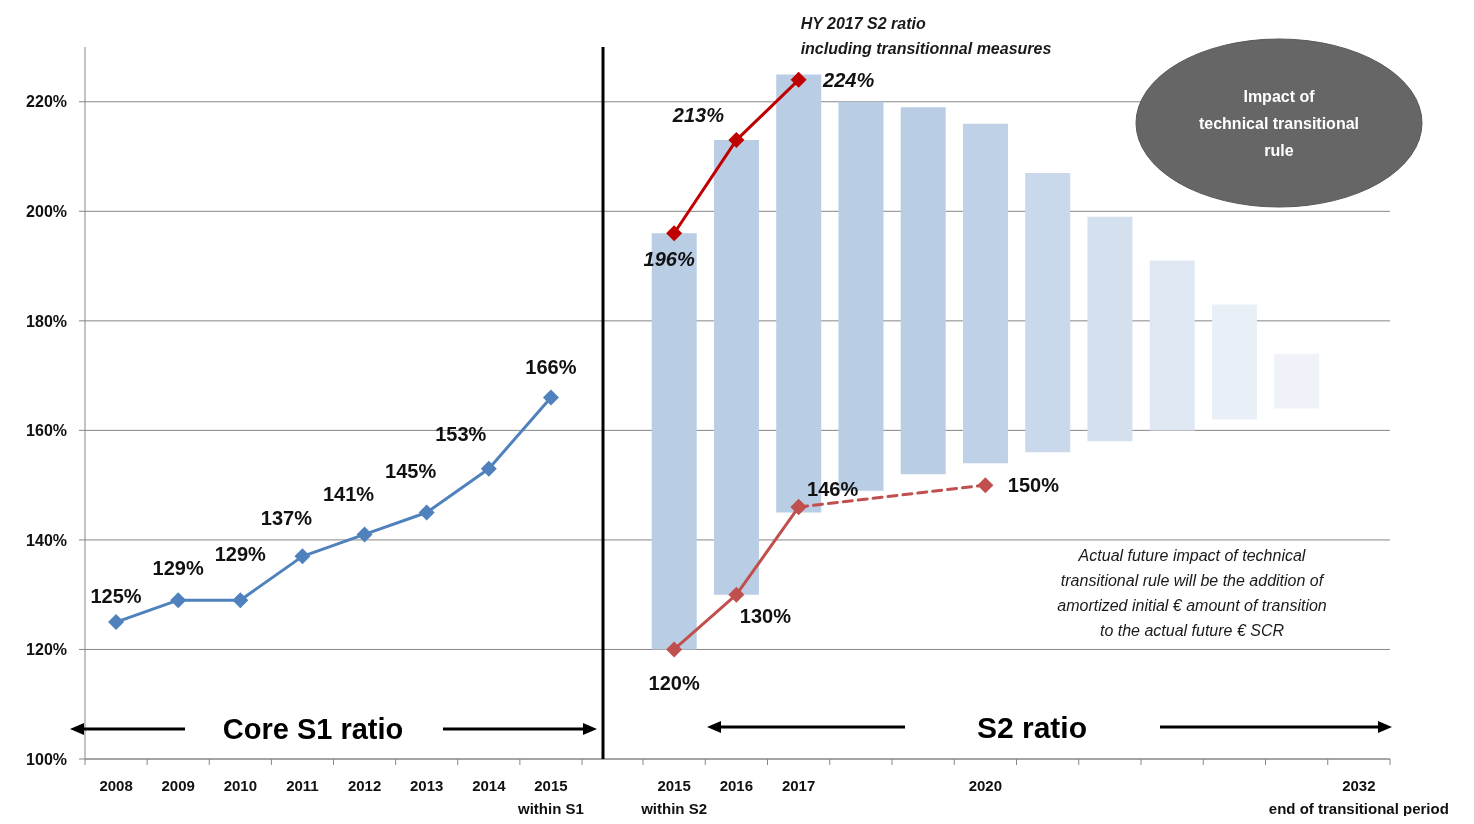  What do you see at coordinates (178, 785) in the screenshot?
I see `x-tick-label: 2009` at bounding box center [178, 785].